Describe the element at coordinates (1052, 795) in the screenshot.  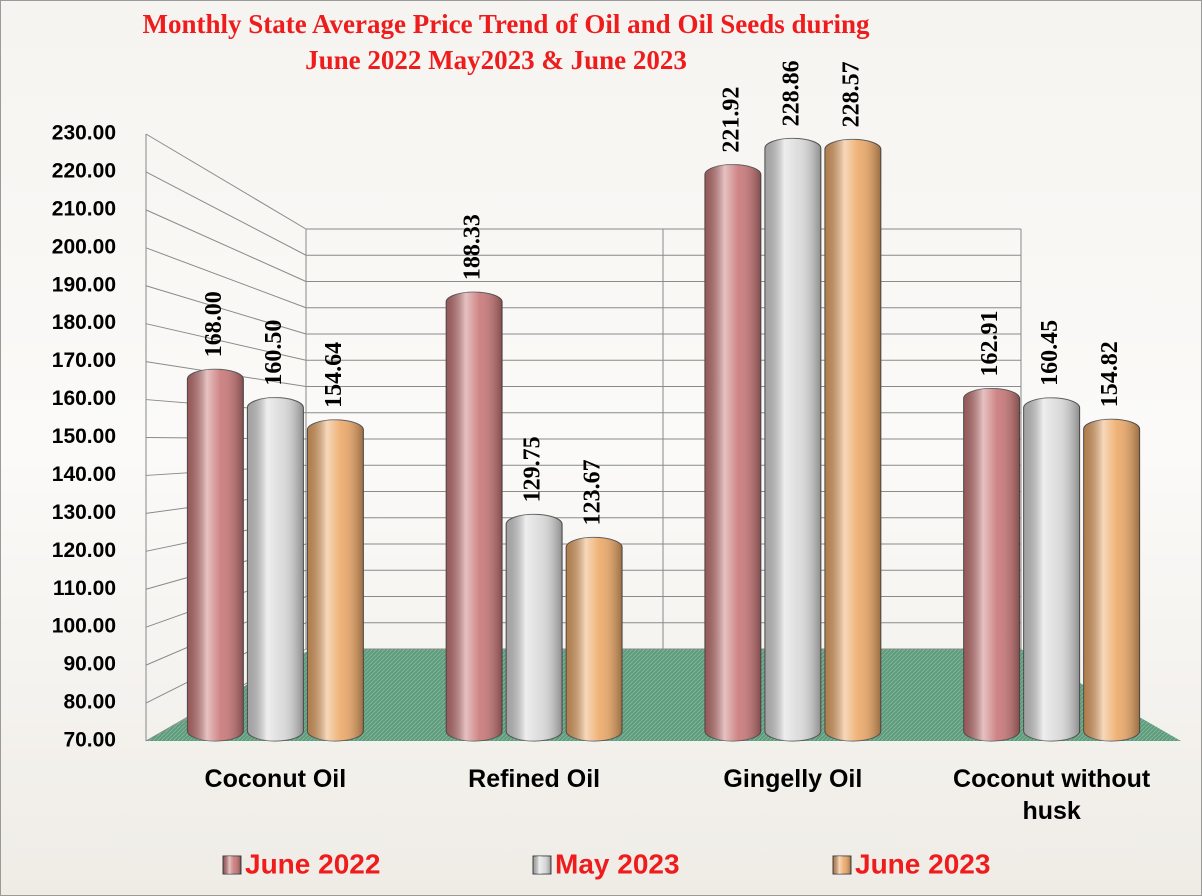
I see `x-tick-label: Coconut without husk` at that location.